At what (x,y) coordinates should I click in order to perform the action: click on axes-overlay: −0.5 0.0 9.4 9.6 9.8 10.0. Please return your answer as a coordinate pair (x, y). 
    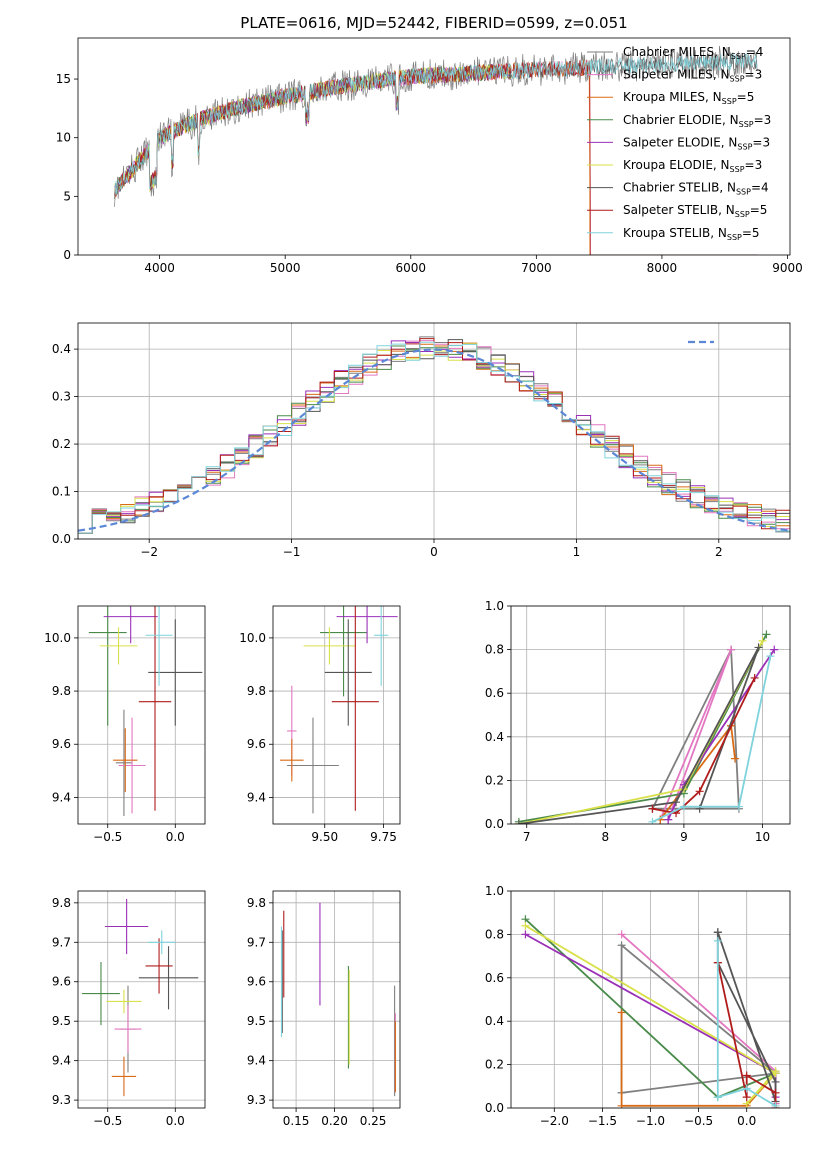
    Looking at the image, I should click on (125, 724).